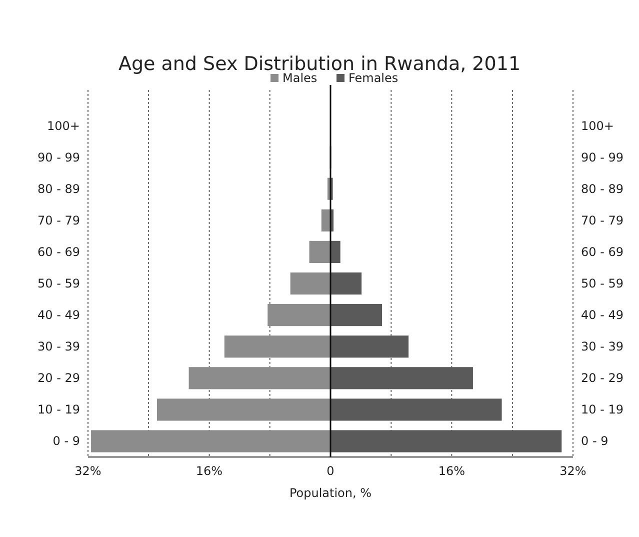 Image resolution: width=639 pixels, height=537 pixels. I want to click on legend-label: Females, so click(373, 78).